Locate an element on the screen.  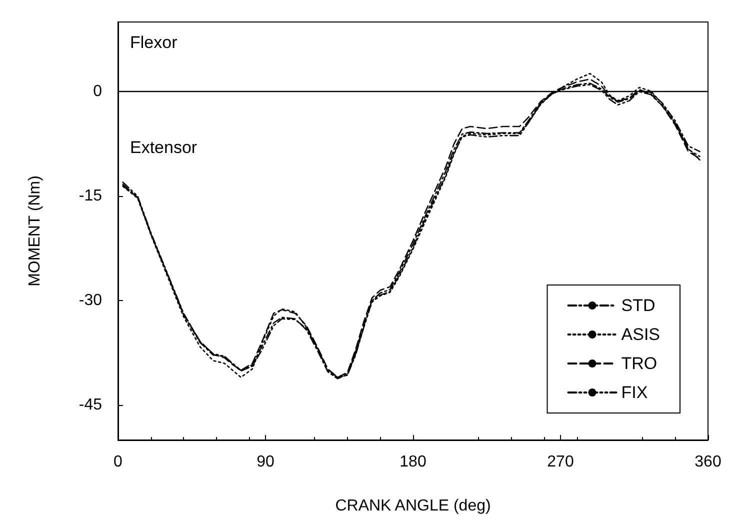
y-axis-title: MOMENT (Nm) is located at coordinates (35, 231).